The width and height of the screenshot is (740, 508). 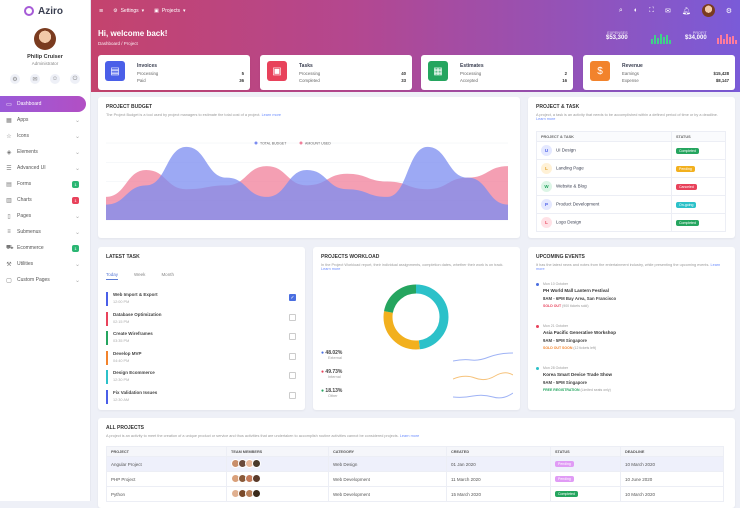 What do you see at coordinates (469, 80) in the screenshot?
I see `kpi-label: Accepted` at bounding box center [469, 80].